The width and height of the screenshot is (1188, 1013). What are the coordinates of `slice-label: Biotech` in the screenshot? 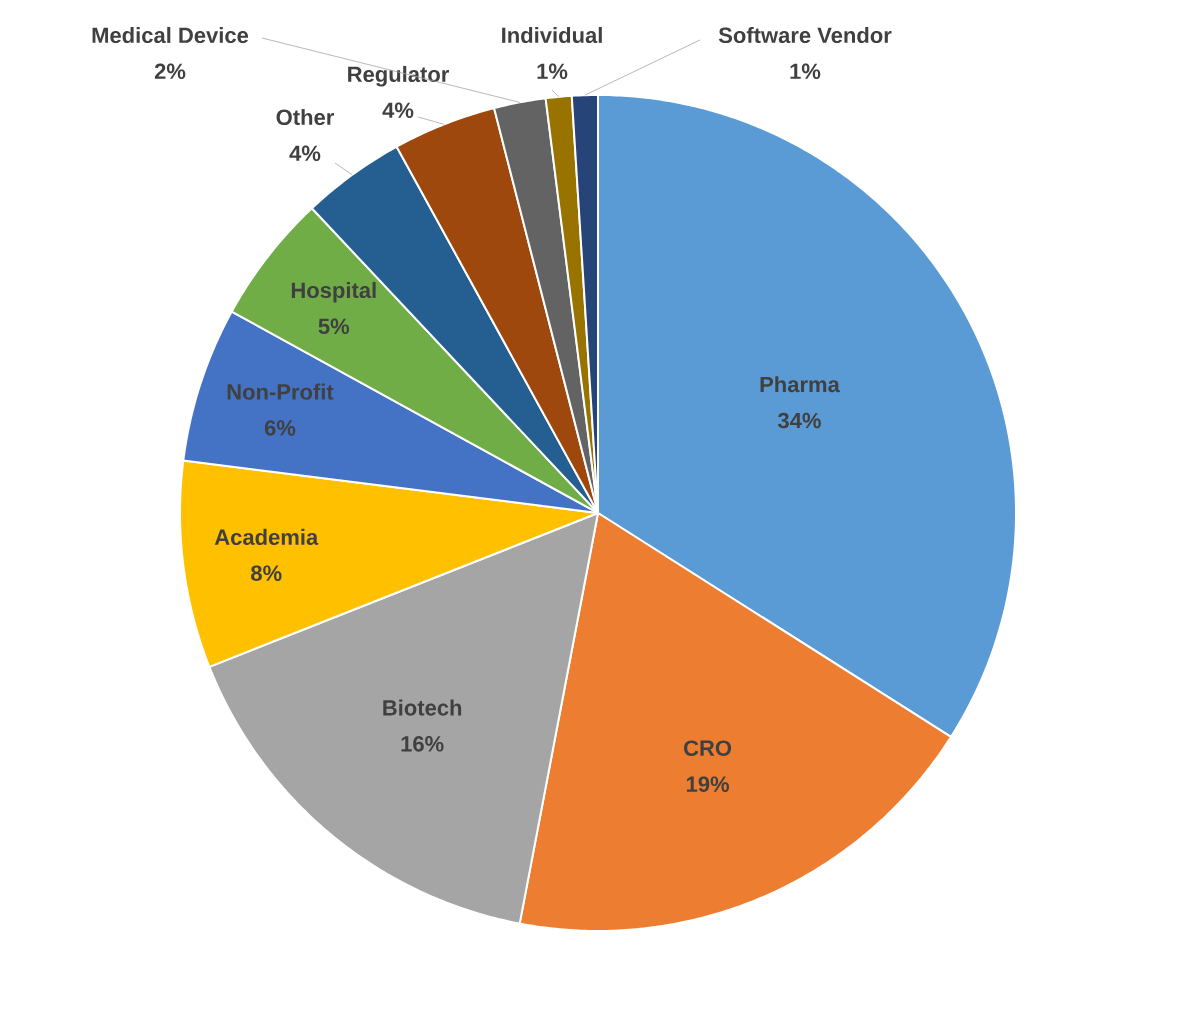 It's located at (422, 707).